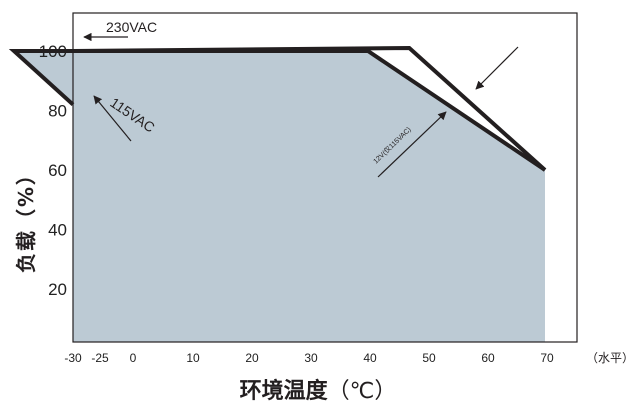  I want to click on y-tick-label: 40, so click(57, 230).